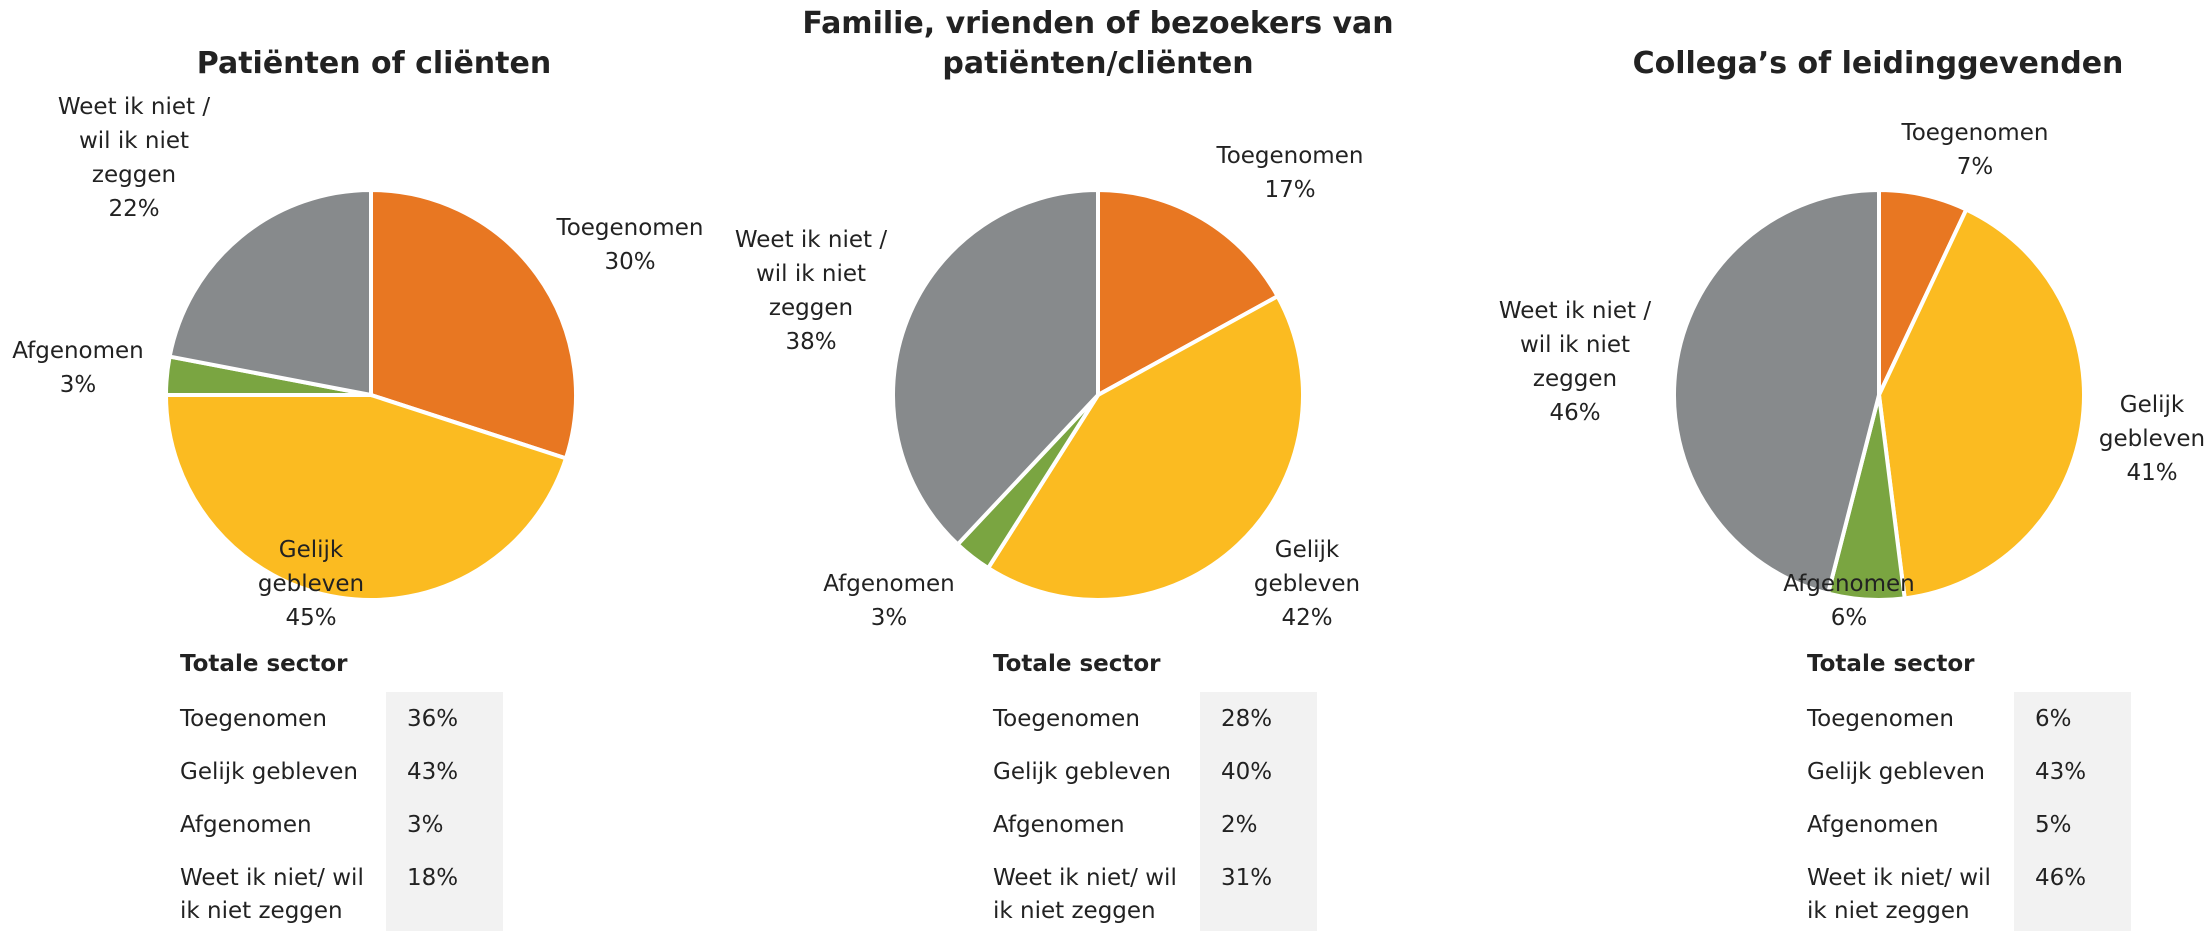  What do you see at coordinates (134, 209) in the screenshot?
I see `slice-value: 22%` at bounding box center [134, 209].